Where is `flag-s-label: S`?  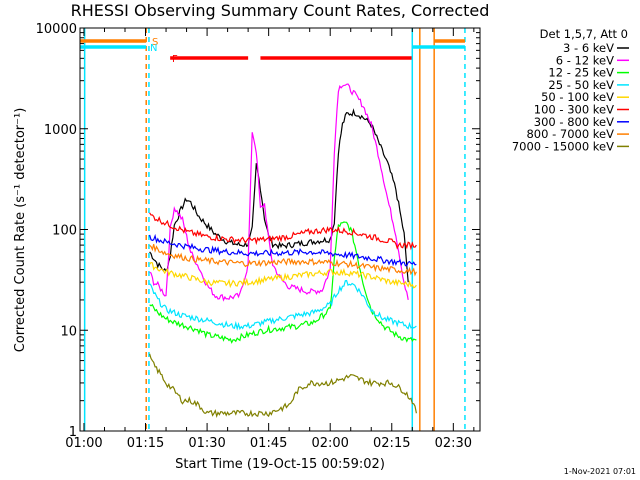
flag-s-label: S is located at coordinates (155, 42).